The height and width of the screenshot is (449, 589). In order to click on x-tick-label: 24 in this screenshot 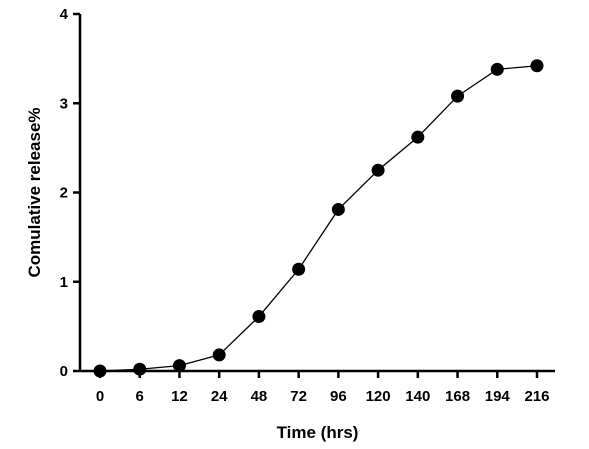, I will do `click(219, 396)`.